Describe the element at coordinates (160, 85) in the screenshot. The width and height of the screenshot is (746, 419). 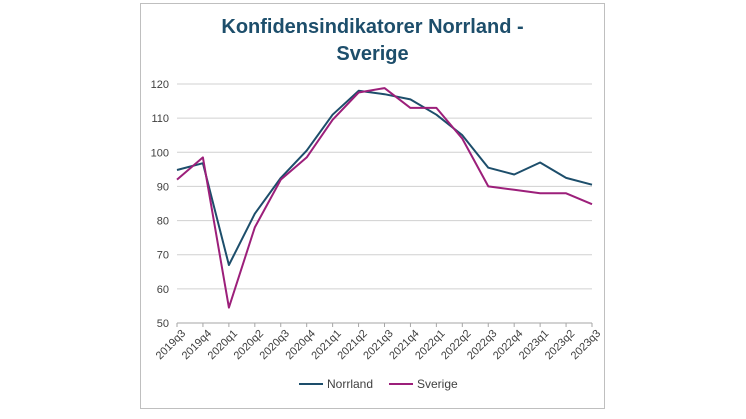
I see `y-tick-label: 120` at that location.